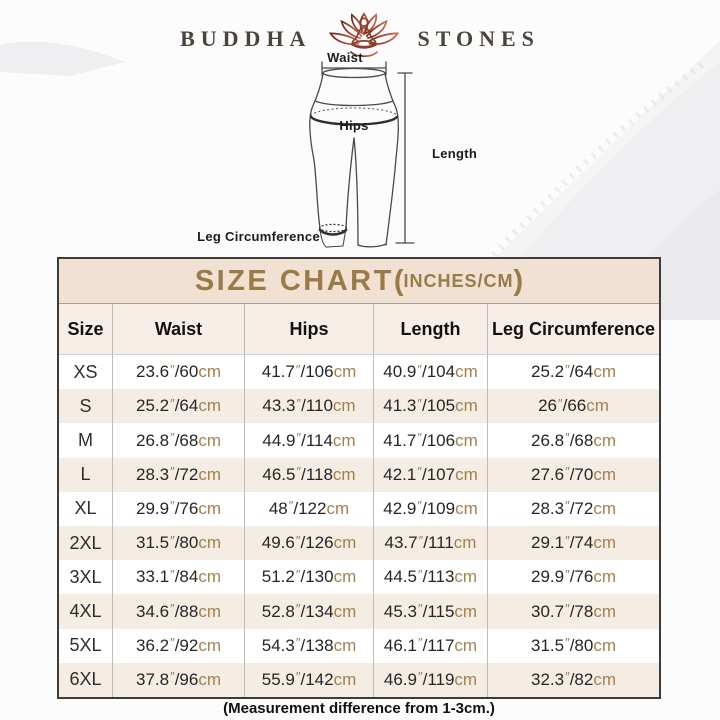 This screenshot has height=720, width=720. Describe the element at coordinates (179, 577) in the screenshot. I see `measurement-waist: 33.1 ″/84 cm` at that location.